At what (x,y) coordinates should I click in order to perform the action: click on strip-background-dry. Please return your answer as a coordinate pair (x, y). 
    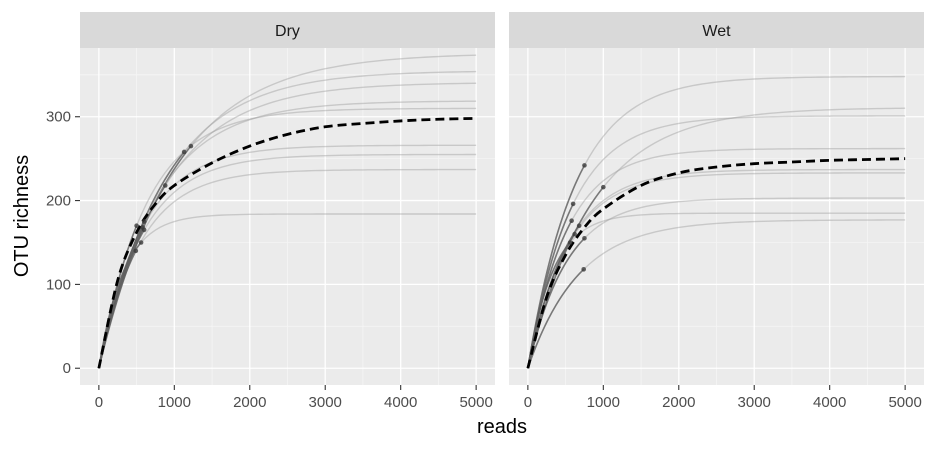
    Looking at the image, I should click on (287, 30).